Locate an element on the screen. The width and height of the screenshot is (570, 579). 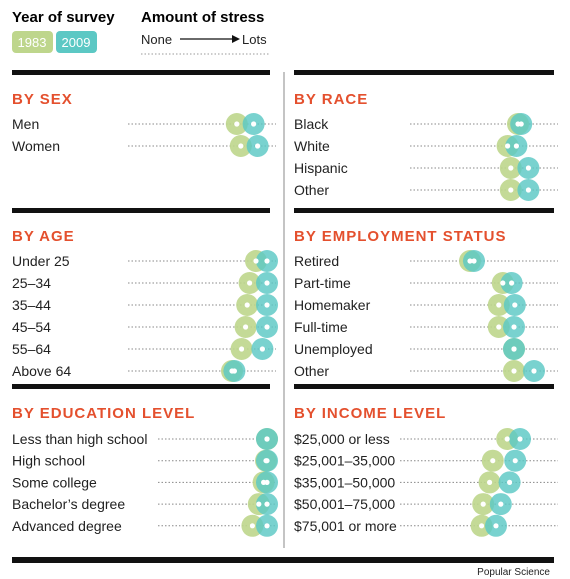
row-label: White is located at coordinates (312, 146).